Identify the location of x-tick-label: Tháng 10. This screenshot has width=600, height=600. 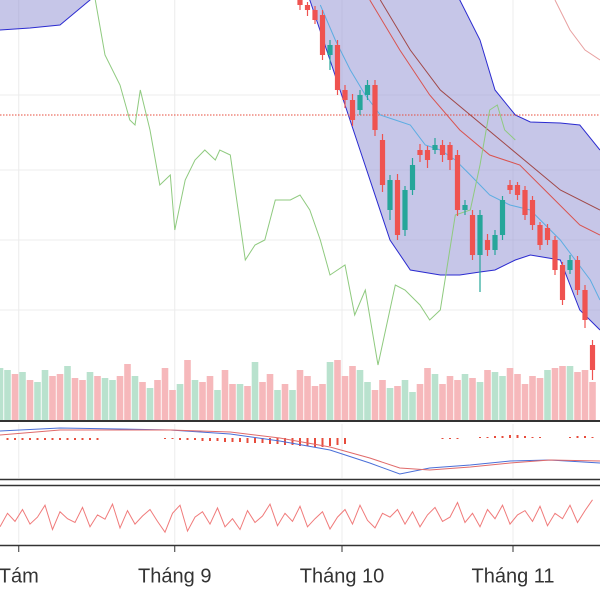
(342, 576).